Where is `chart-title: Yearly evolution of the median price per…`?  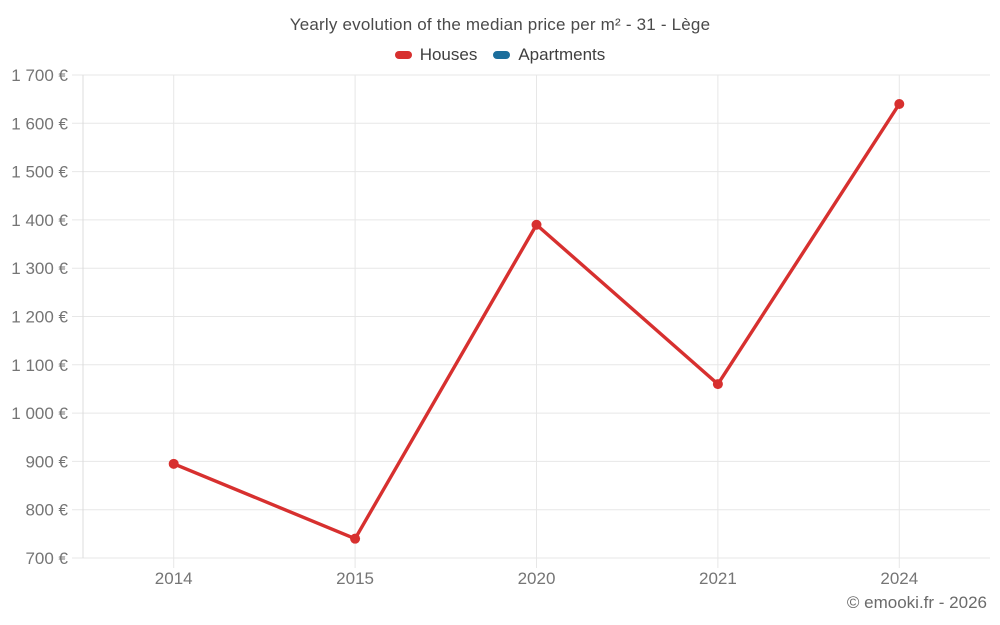 chart-title: Yearly evolution of the median price per… is located at coordinates (500, 24).